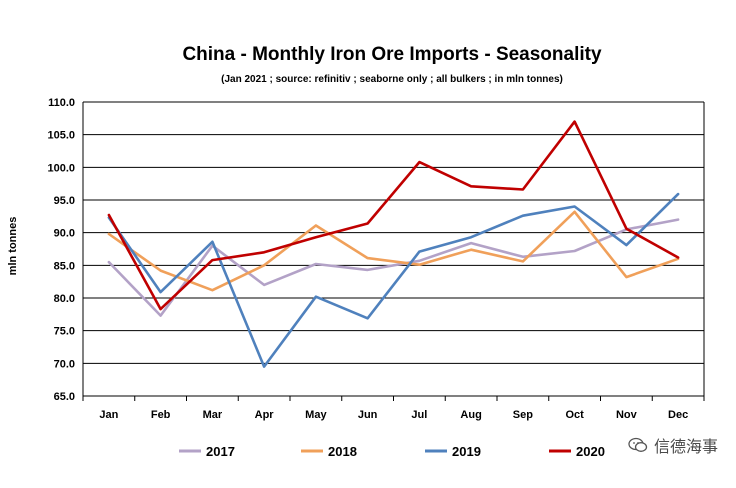  What do you see at coordinates (64, 266) in the screenshot?
I see `y-tick-label: 85.0` at bounding box center [64, 266].